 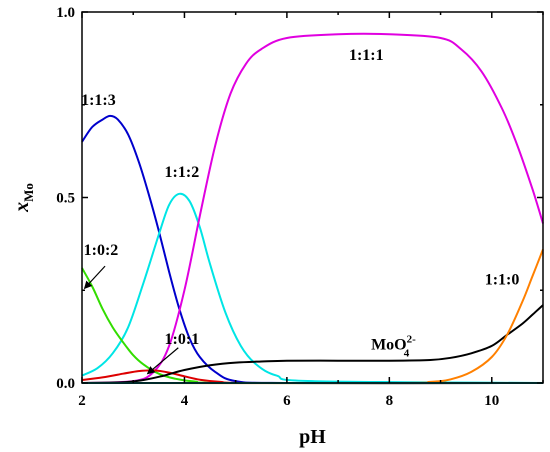 I want to click on y-tick-label: 0.0, so click(x=65, y=384).